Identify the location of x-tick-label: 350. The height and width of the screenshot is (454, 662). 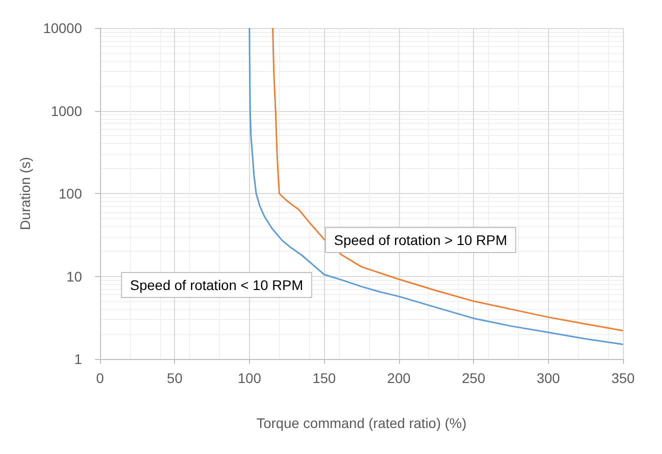
(623, 378).